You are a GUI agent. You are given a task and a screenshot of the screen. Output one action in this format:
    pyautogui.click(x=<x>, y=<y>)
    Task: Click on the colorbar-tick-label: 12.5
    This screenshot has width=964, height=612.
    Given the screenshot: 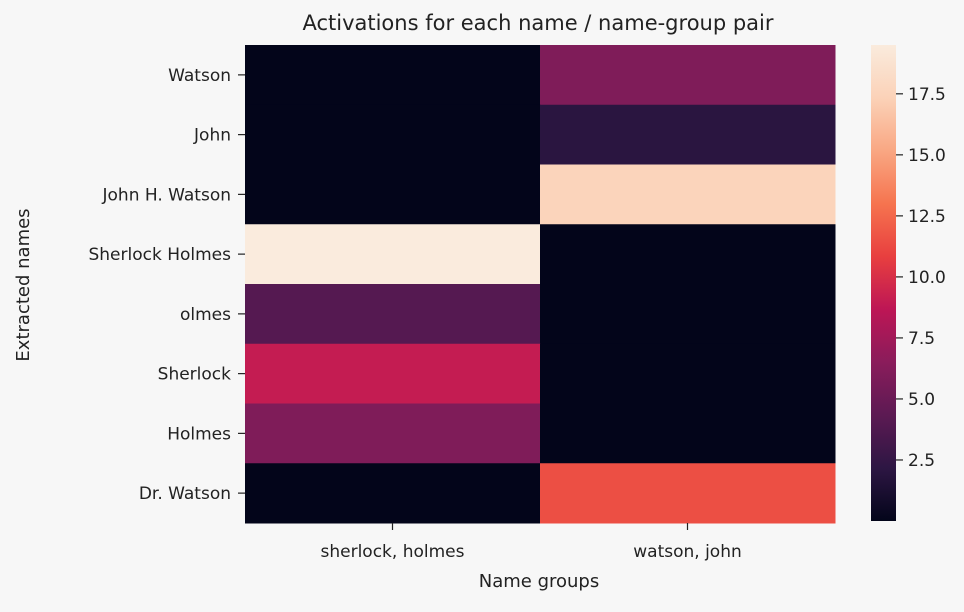 What is the action you would take?
    pyautogui.click(x=927, y=217)
    